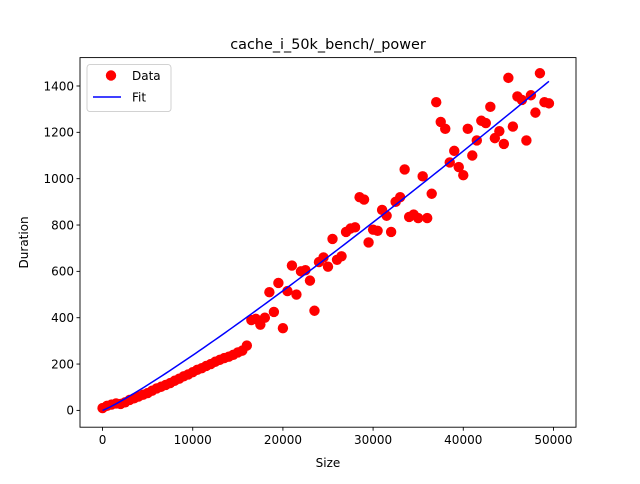  Describe the element at coordinates (62, 318) in the screenshot. I see `y-tick-label: 400` at that location.